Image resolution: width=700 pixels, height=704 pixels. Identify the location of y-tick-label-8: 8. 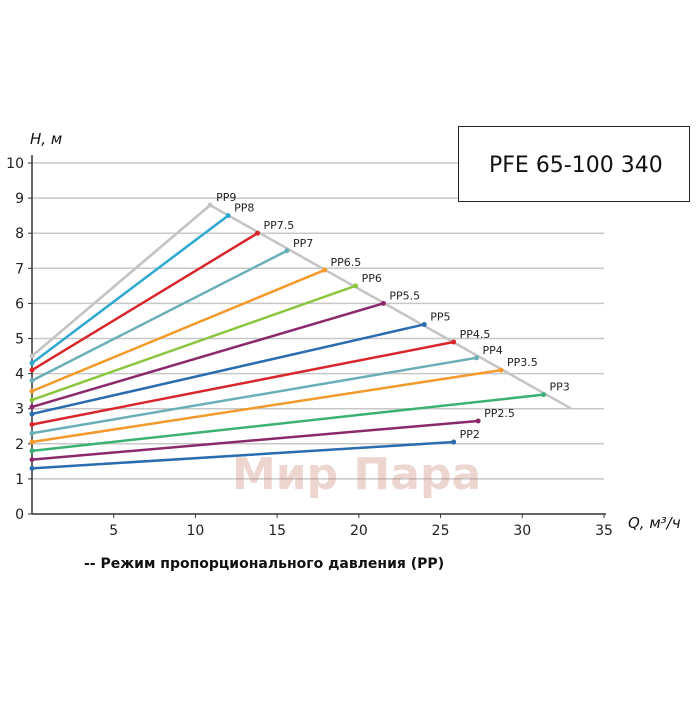
(19, 234).